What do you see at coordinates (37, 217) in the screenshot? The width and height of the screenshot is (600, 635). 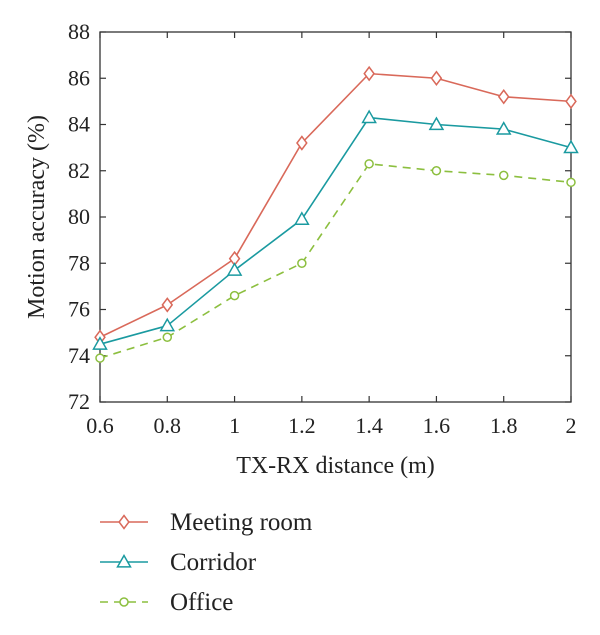 I see `y-axis-title: Motion accuracy (%)` at bounding box center [37, 217].